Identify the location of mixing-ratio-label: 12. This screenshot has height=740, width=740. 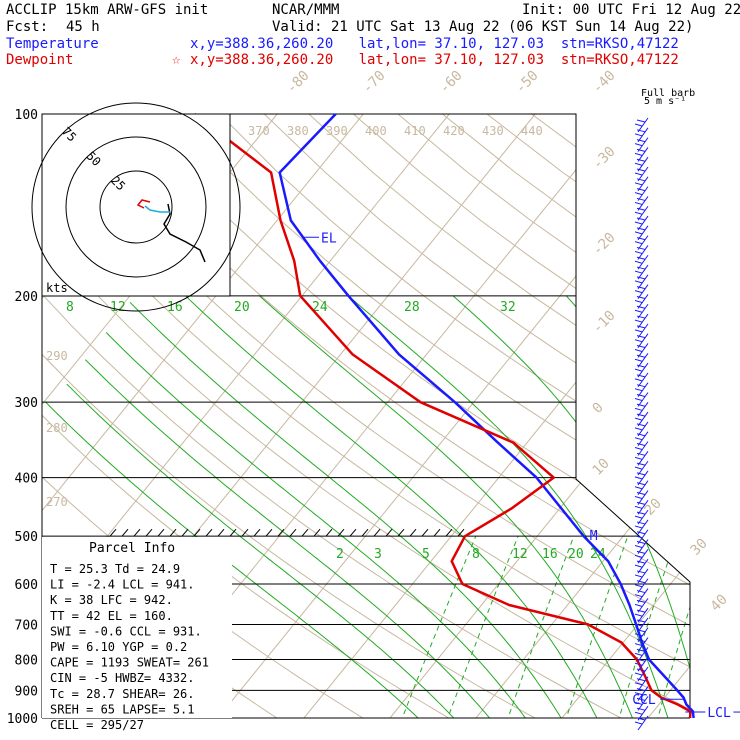
(520, 554).